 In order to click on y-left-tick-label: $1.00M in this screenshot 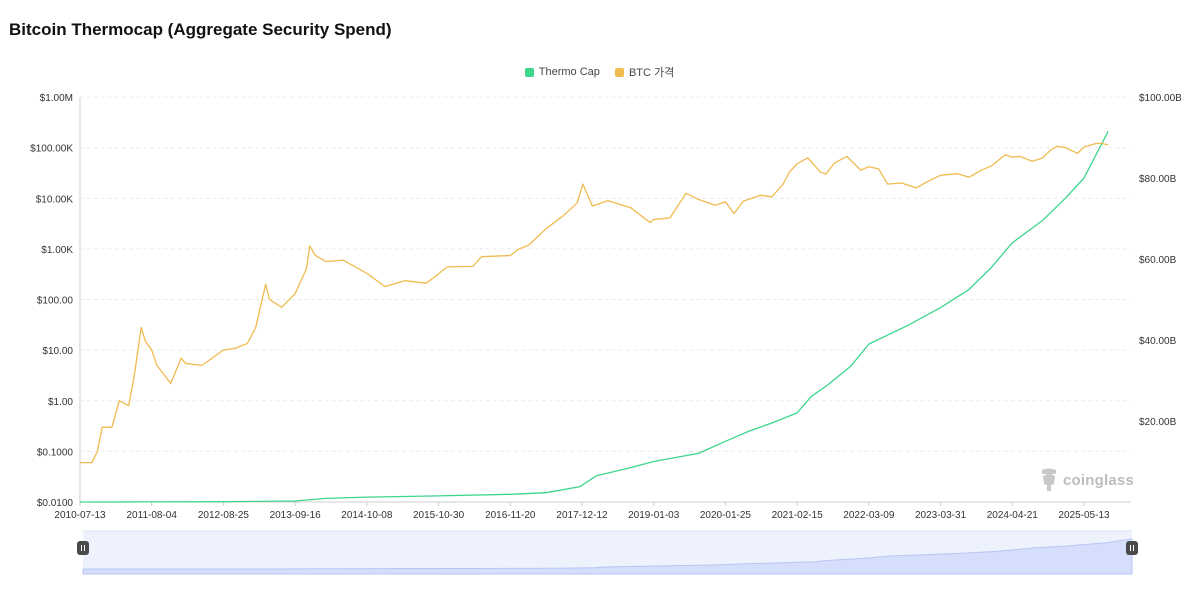, I will do `click(56, 98)`.